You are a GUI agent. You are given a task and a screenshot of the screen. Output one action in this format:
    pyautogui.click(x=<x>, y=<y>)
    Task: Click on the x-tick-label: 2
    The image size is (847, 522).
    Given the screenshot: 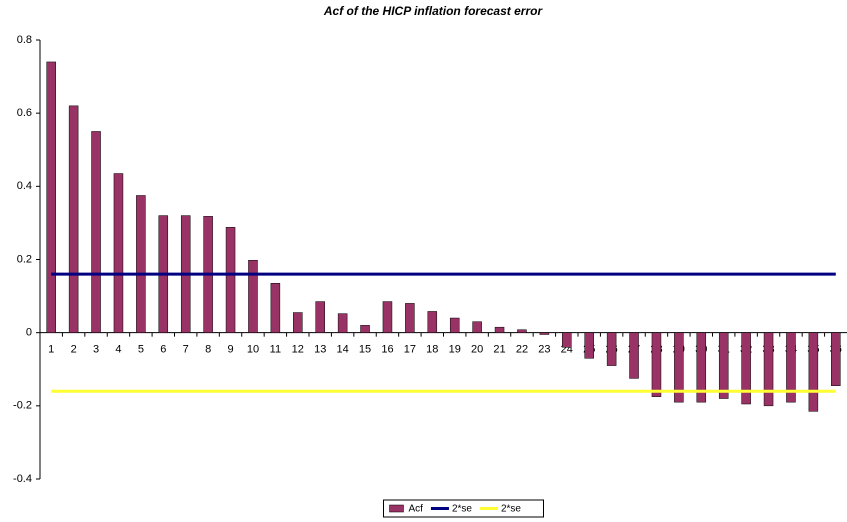 What is the action you would take?
    pyautogui.click(x=74, y=350)
    